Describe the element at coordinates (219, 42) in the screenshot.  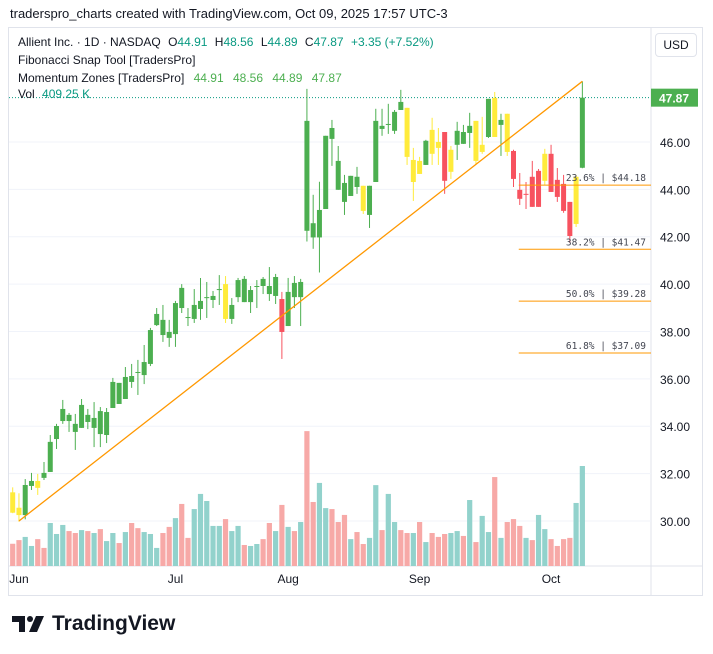
I see `high-label: H` at that location.